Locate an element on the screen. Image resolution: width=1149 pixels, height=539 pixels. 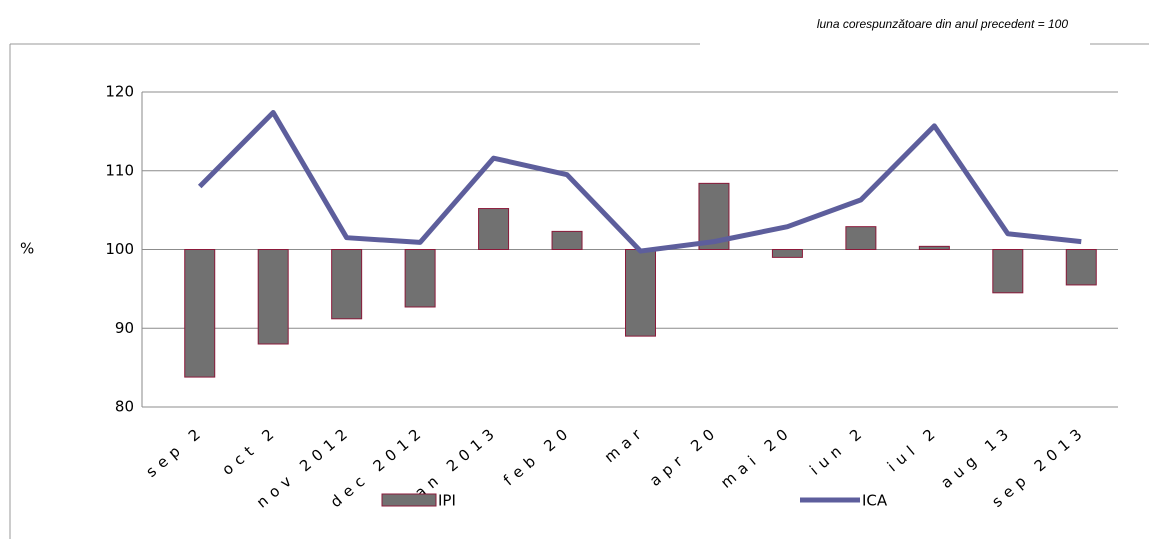
legend-swatch is located at coordinates (409, 500).